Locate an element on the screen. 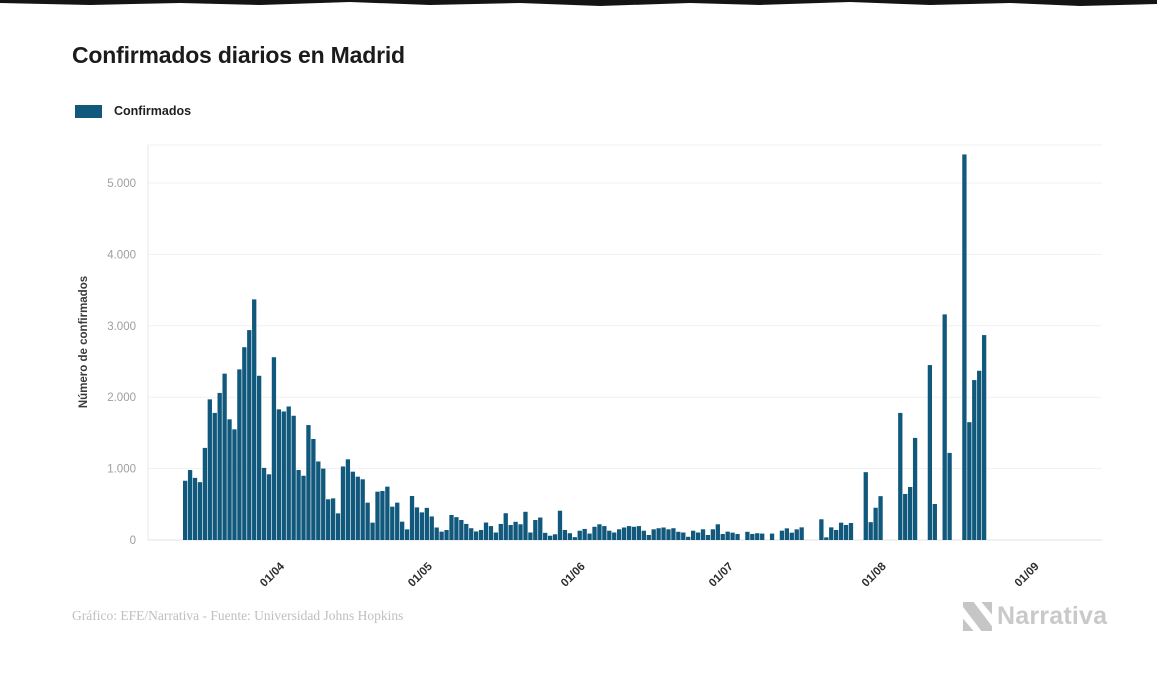 This screenshot has height=679, width=1157. x-tick-label: 01/09 is located at coordinates (1027, 575).